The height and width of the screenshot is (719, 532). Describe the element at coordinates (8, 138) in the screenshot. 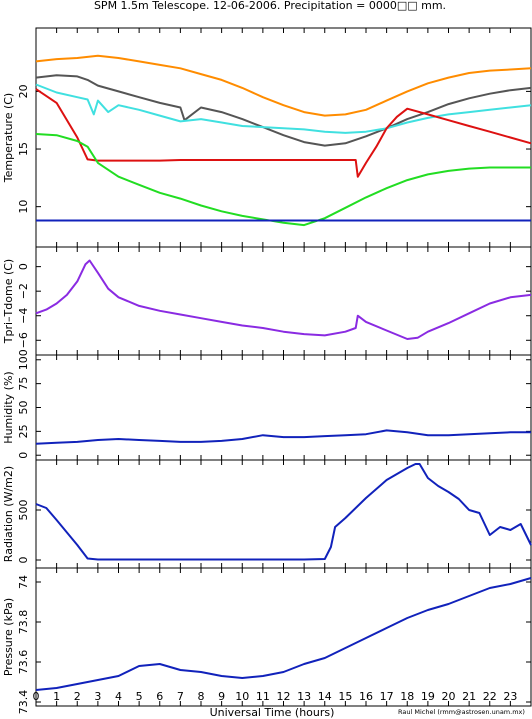

I see `y-axis-label: Temperature (C)` at that location.